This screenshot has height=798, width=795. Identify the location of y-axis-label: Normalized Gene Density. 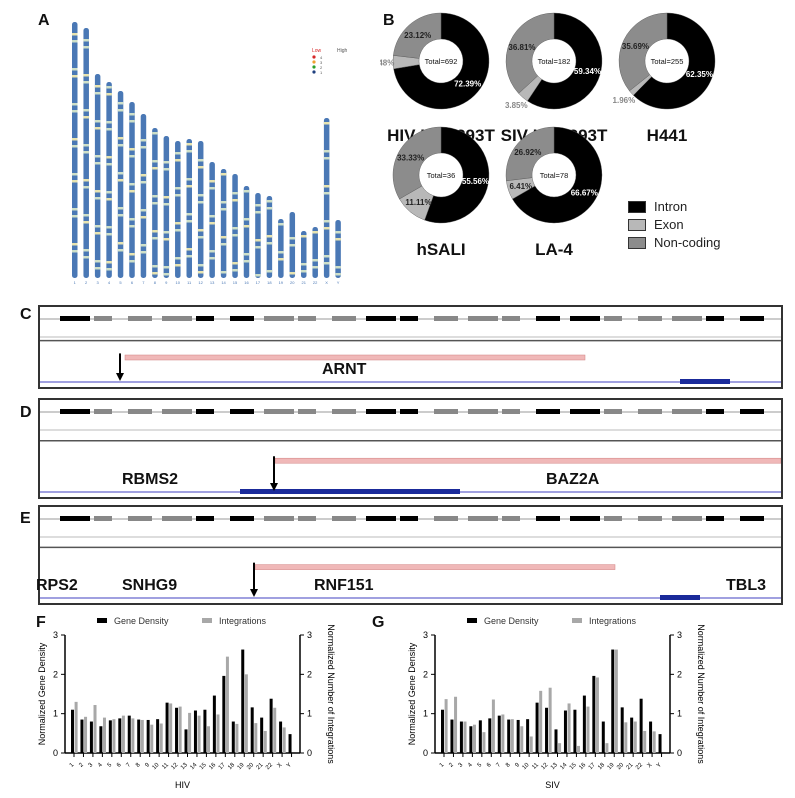
(412, 693).